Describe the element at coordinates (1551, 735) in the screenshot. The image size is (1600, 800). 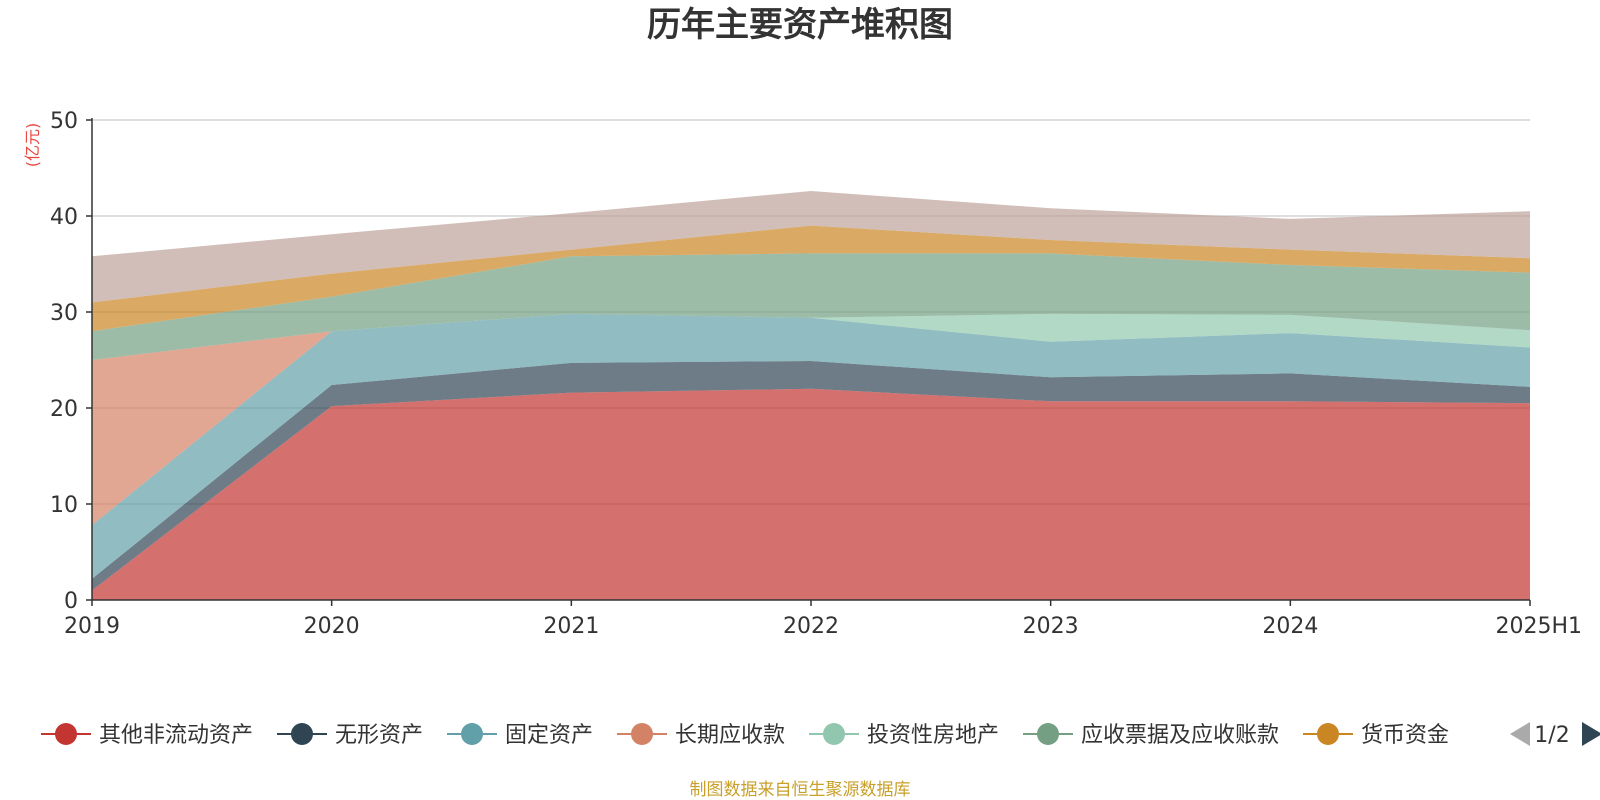
I see `legend-page-number: 1/2` at that location.